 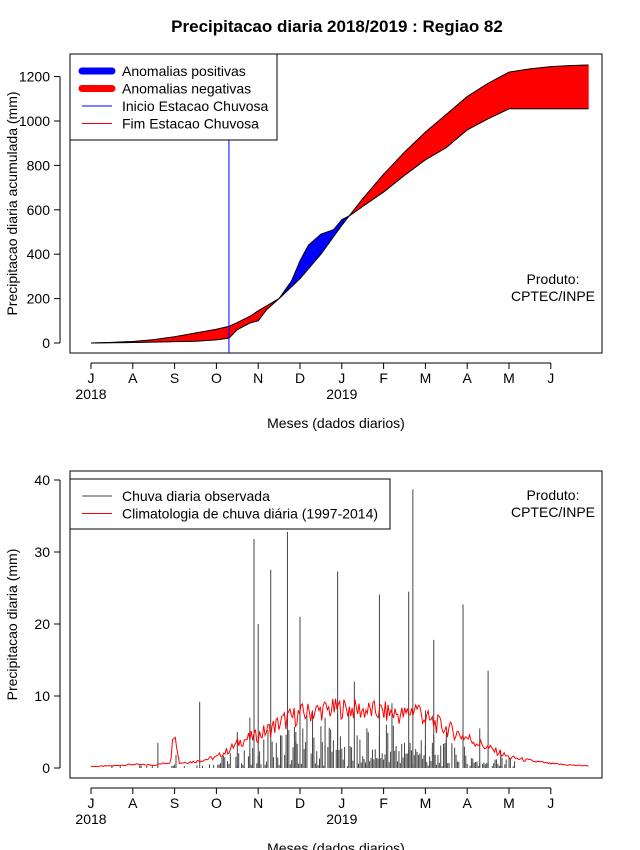 What do you see at coordinates (42, 552) in the screenshot?
I see `y-tick-label: 30` at bounding box center [42, 552].